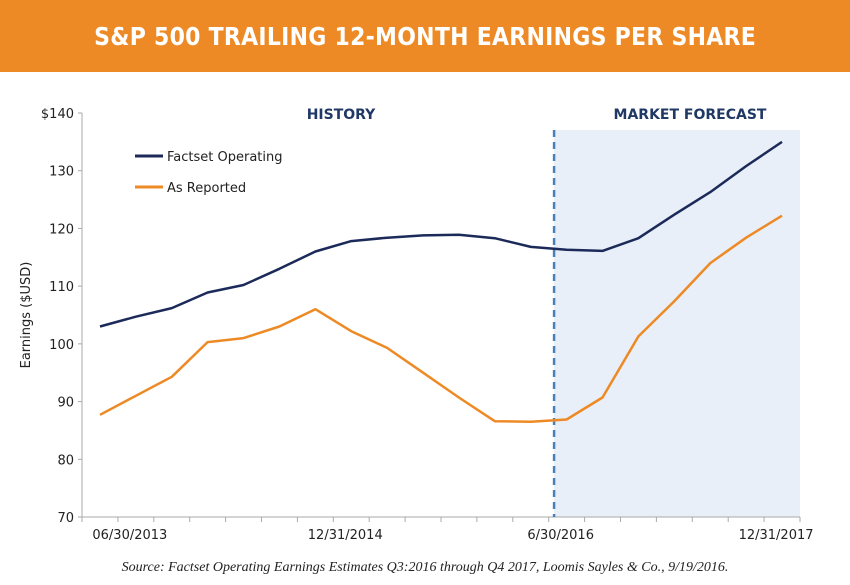 The width and height of the screenshot is (850, 585). Describe the element at coordinates (776, 535) in the screenshot. I see `x-tick-label: 12/31/2017` at that location.